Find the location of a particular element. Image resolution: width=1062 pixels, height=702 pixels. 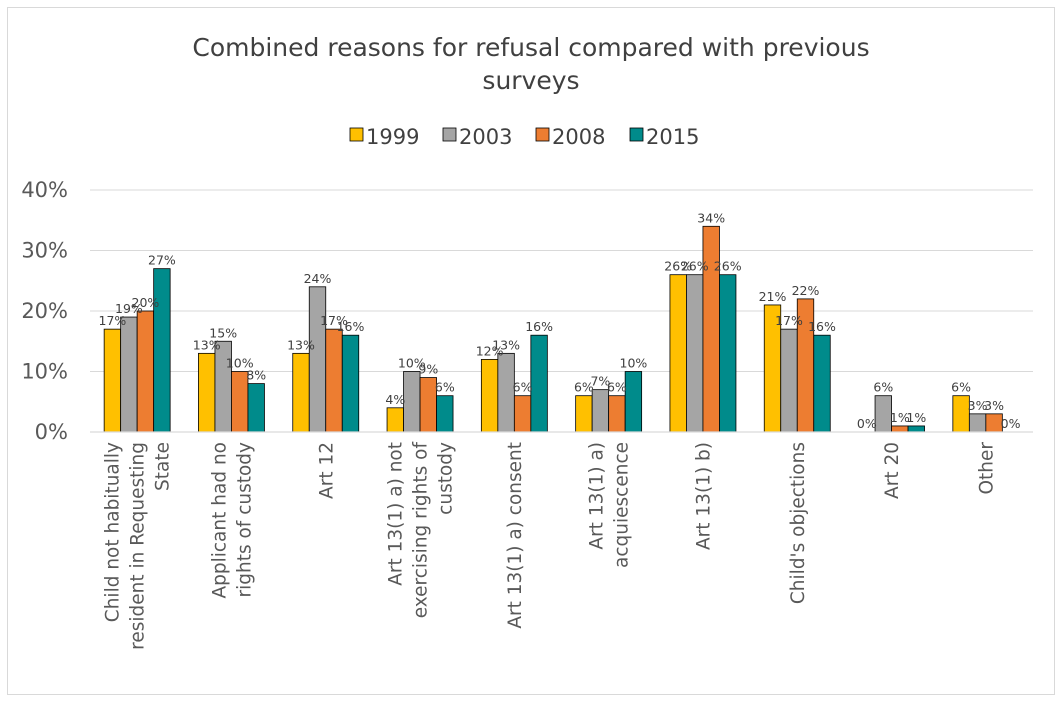

legend-swatch-2003 is located at coordinates (449, 134).